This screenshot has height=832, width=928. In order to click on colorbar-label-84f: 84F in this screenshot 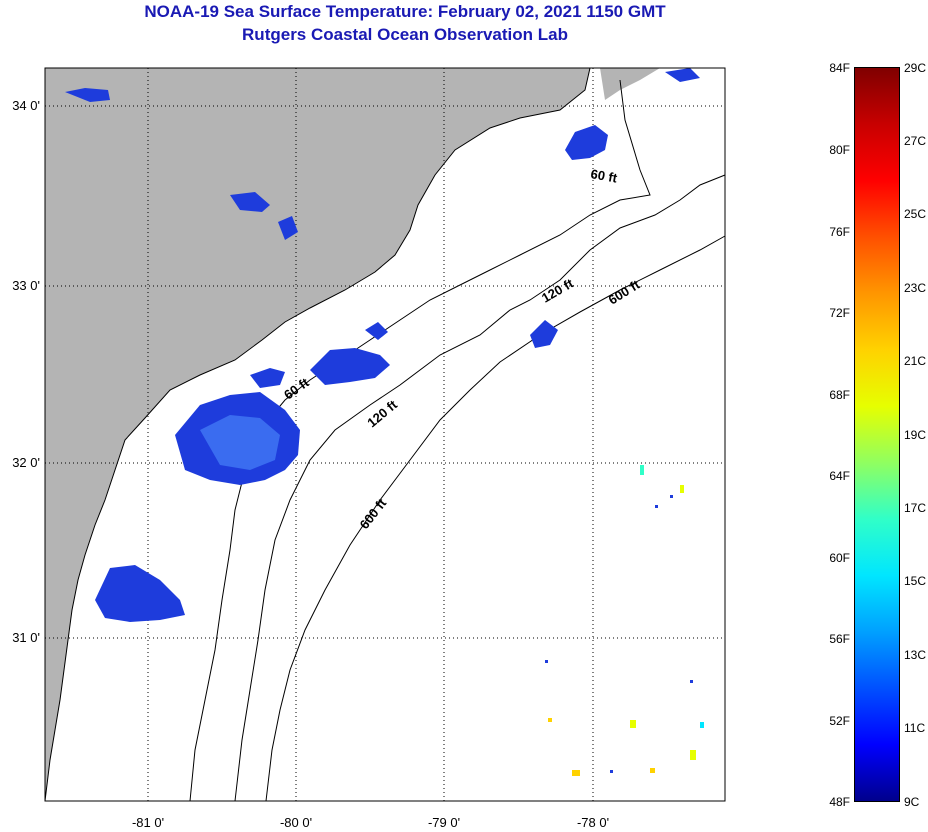, I will do `click(839, 68)`.